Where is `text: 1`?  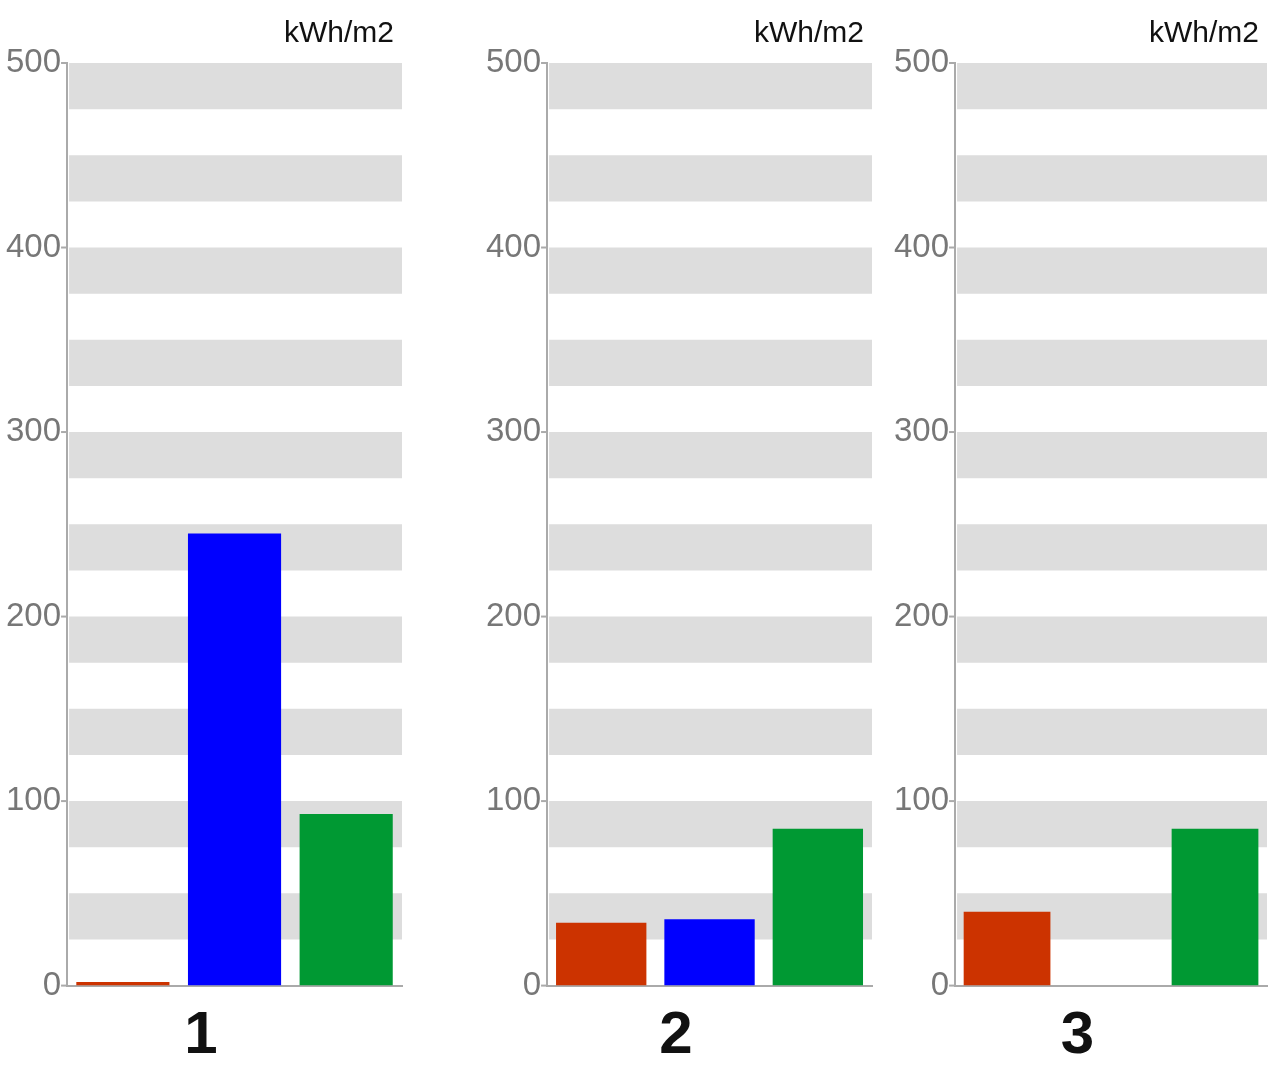 text: 1 is located at coordinates (201, 1032).